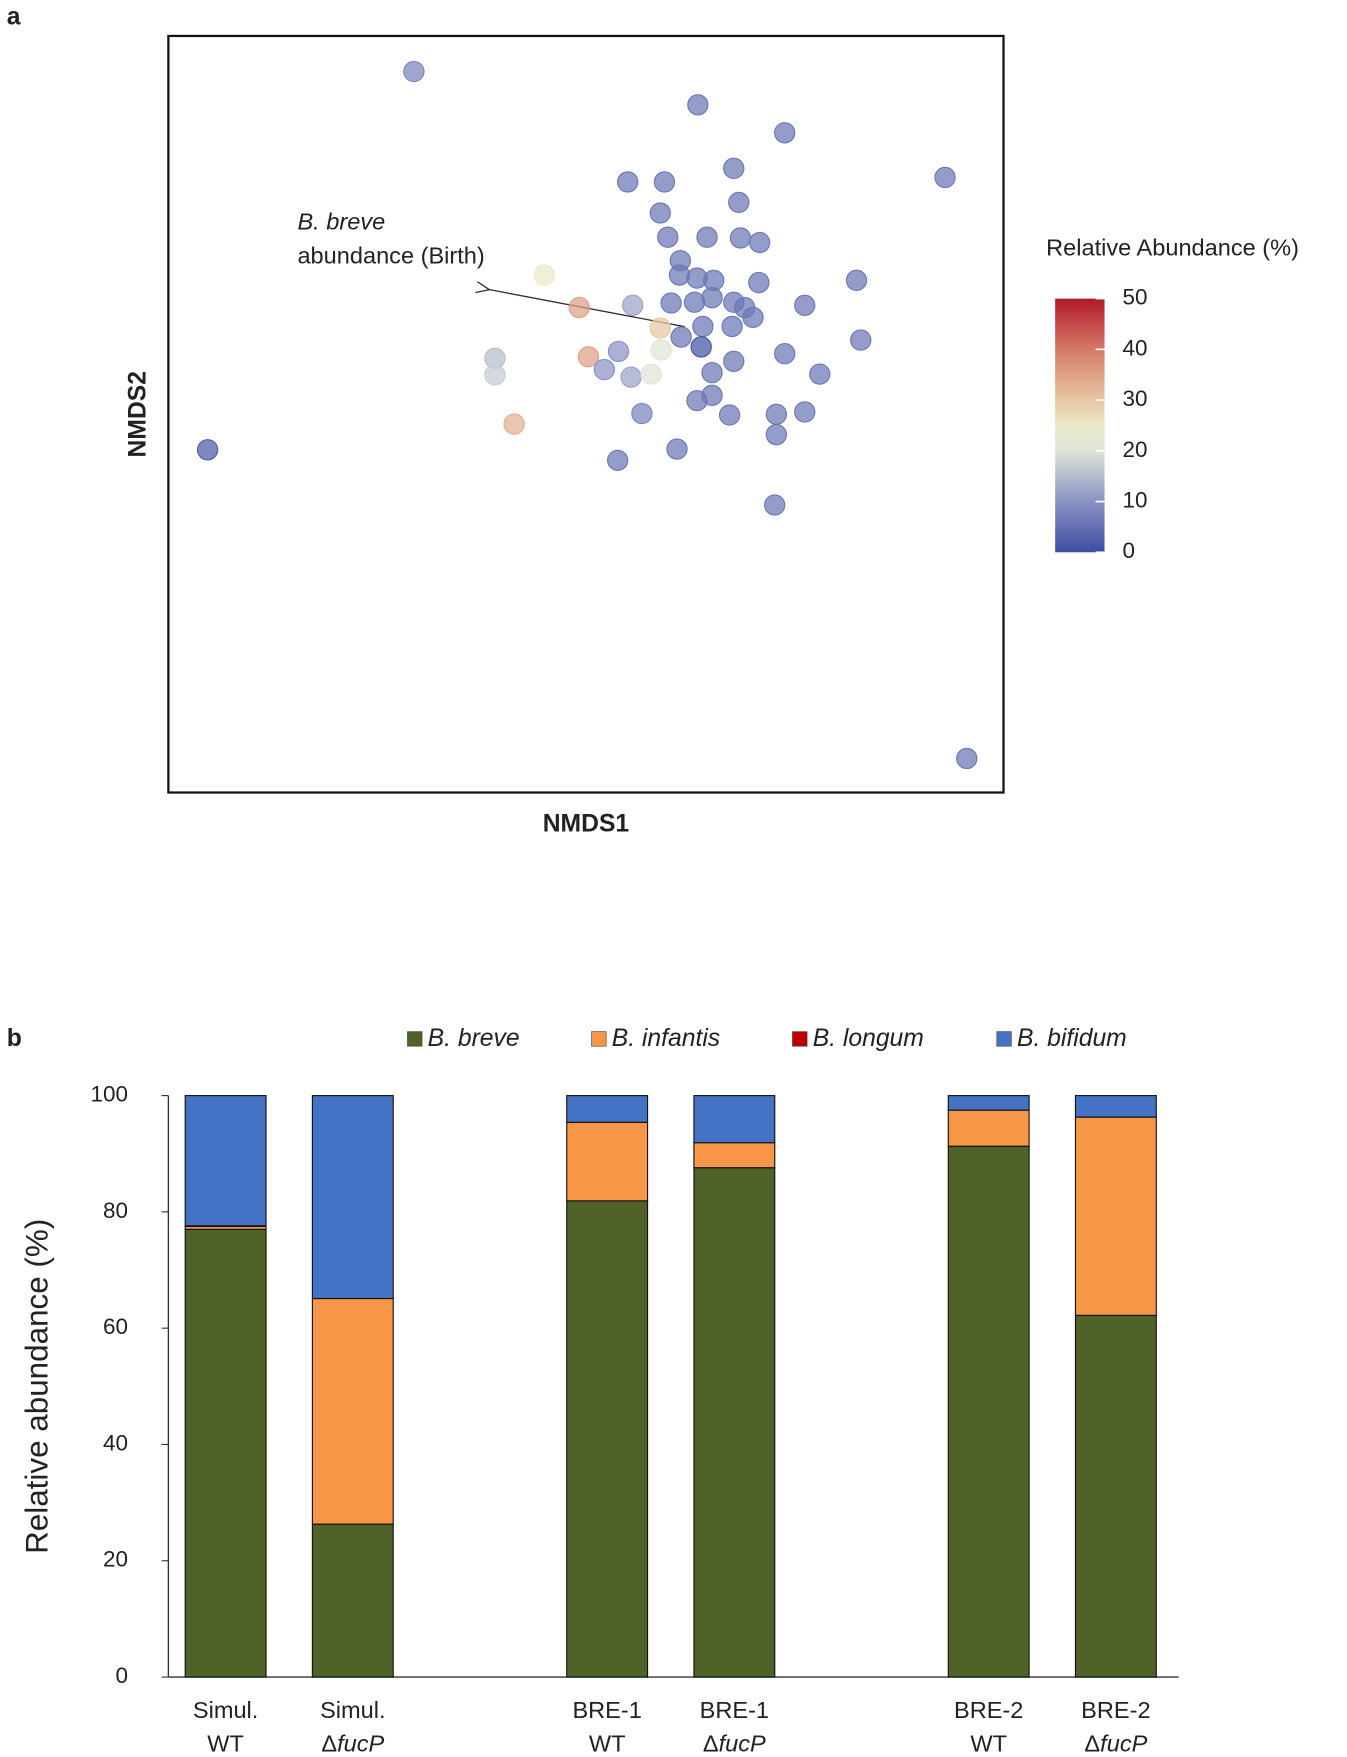  I want to click on legend-label: B. infantis, so click(666, 1038).